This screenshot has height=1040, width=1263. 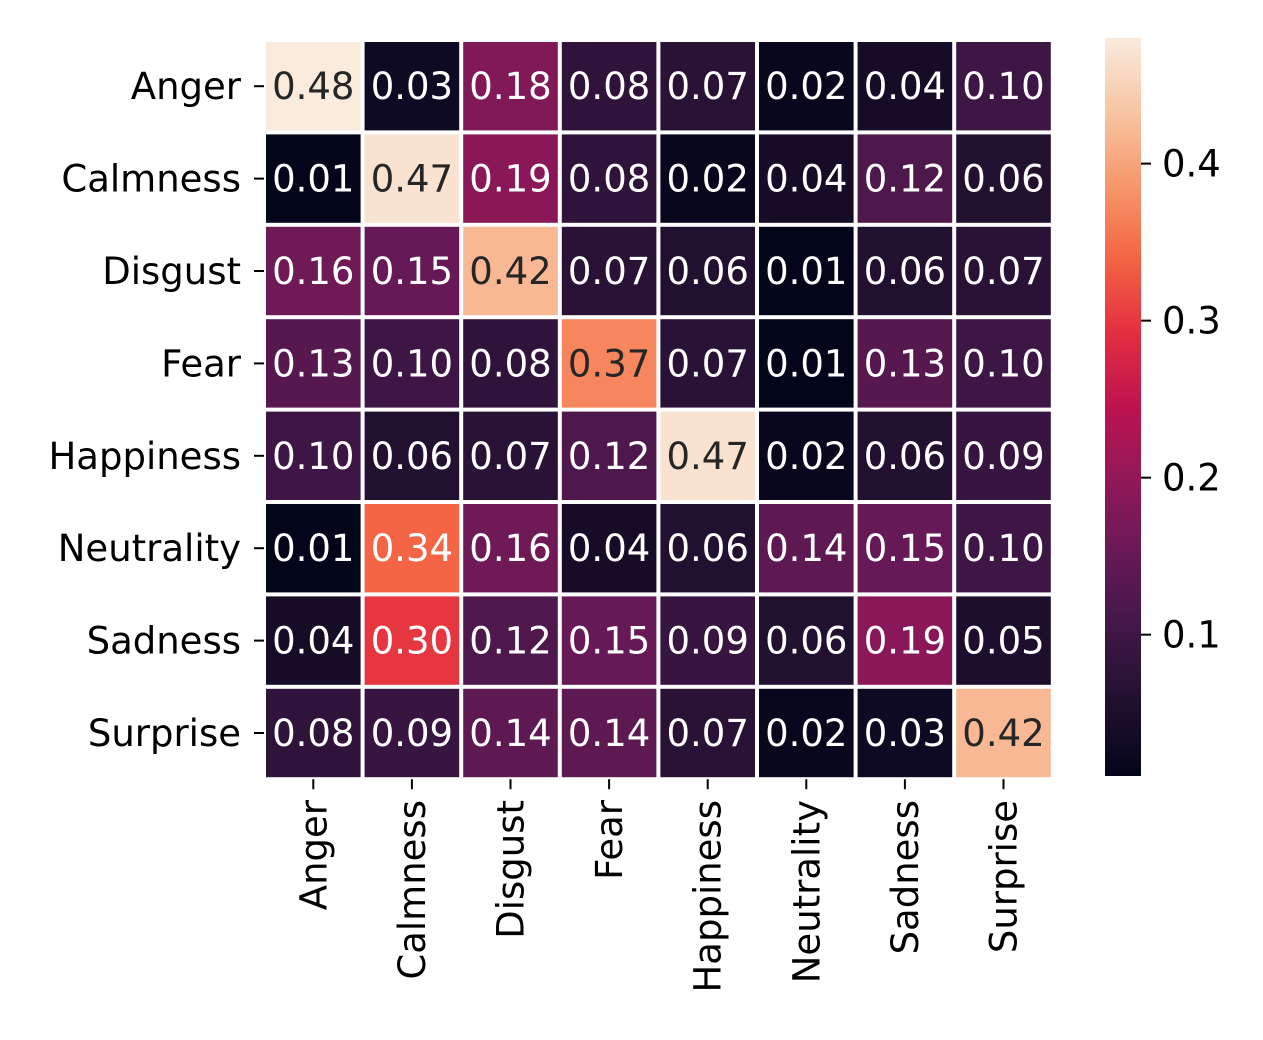 I want to click on colorbar: 0.1 0.2 0.3 0.4, so click(x=1163, y=407).